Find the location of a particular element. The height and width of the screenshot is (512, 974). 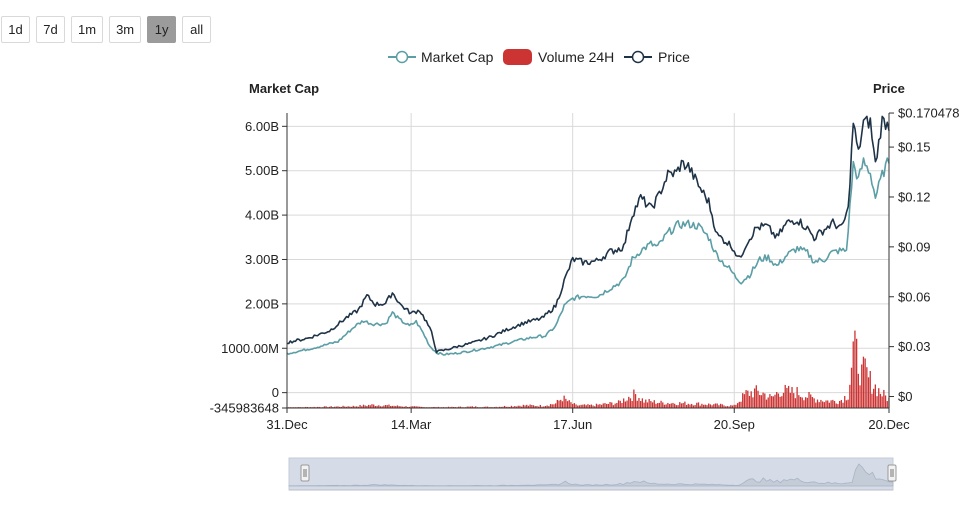

legend-item-market-cap: Market Cap is located at coordinates (441, 57).